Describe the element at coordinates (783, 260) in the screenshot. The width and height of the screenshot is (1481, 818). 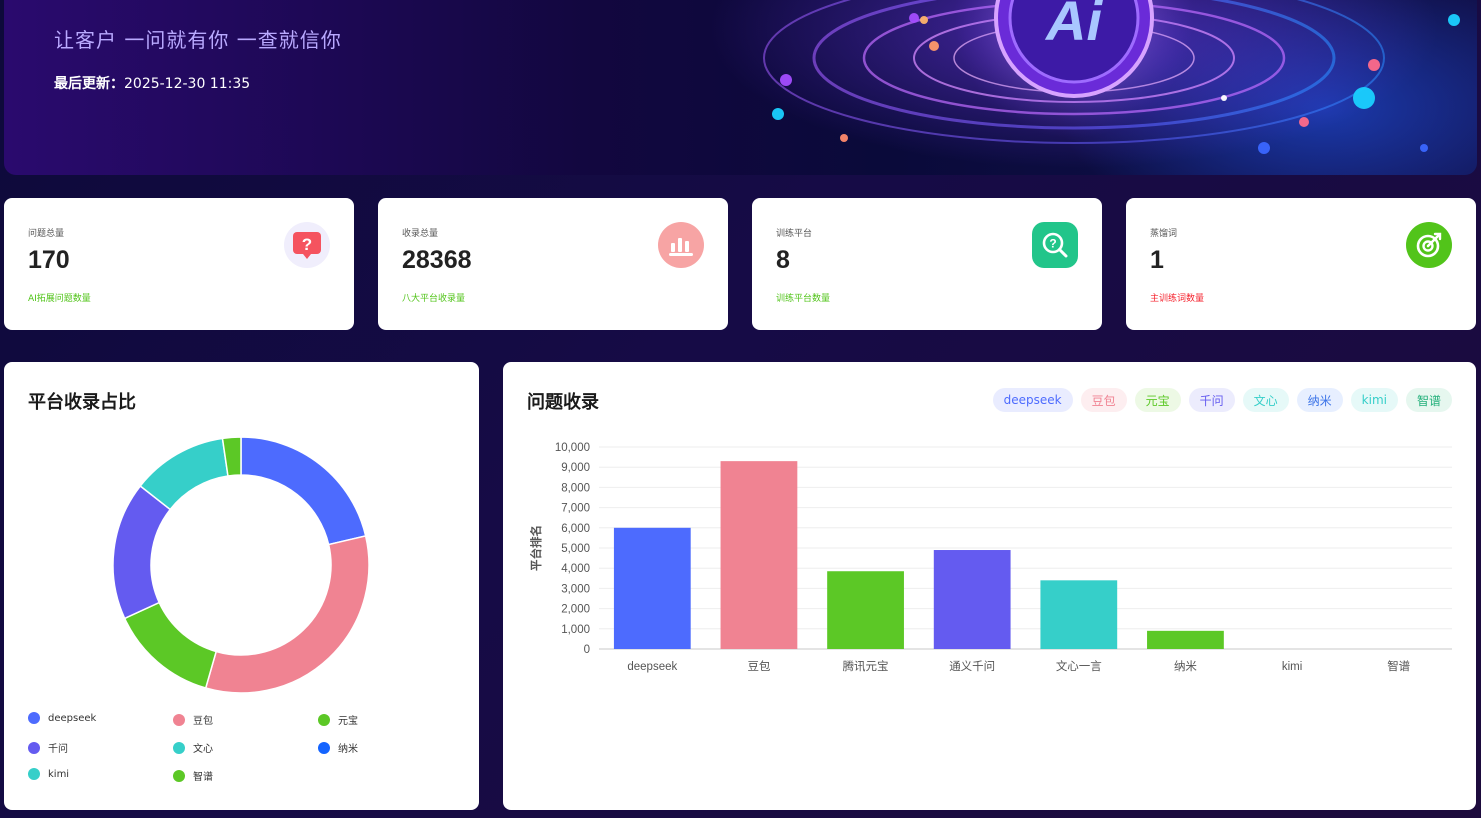
I see `stat-value: 8` at that location.